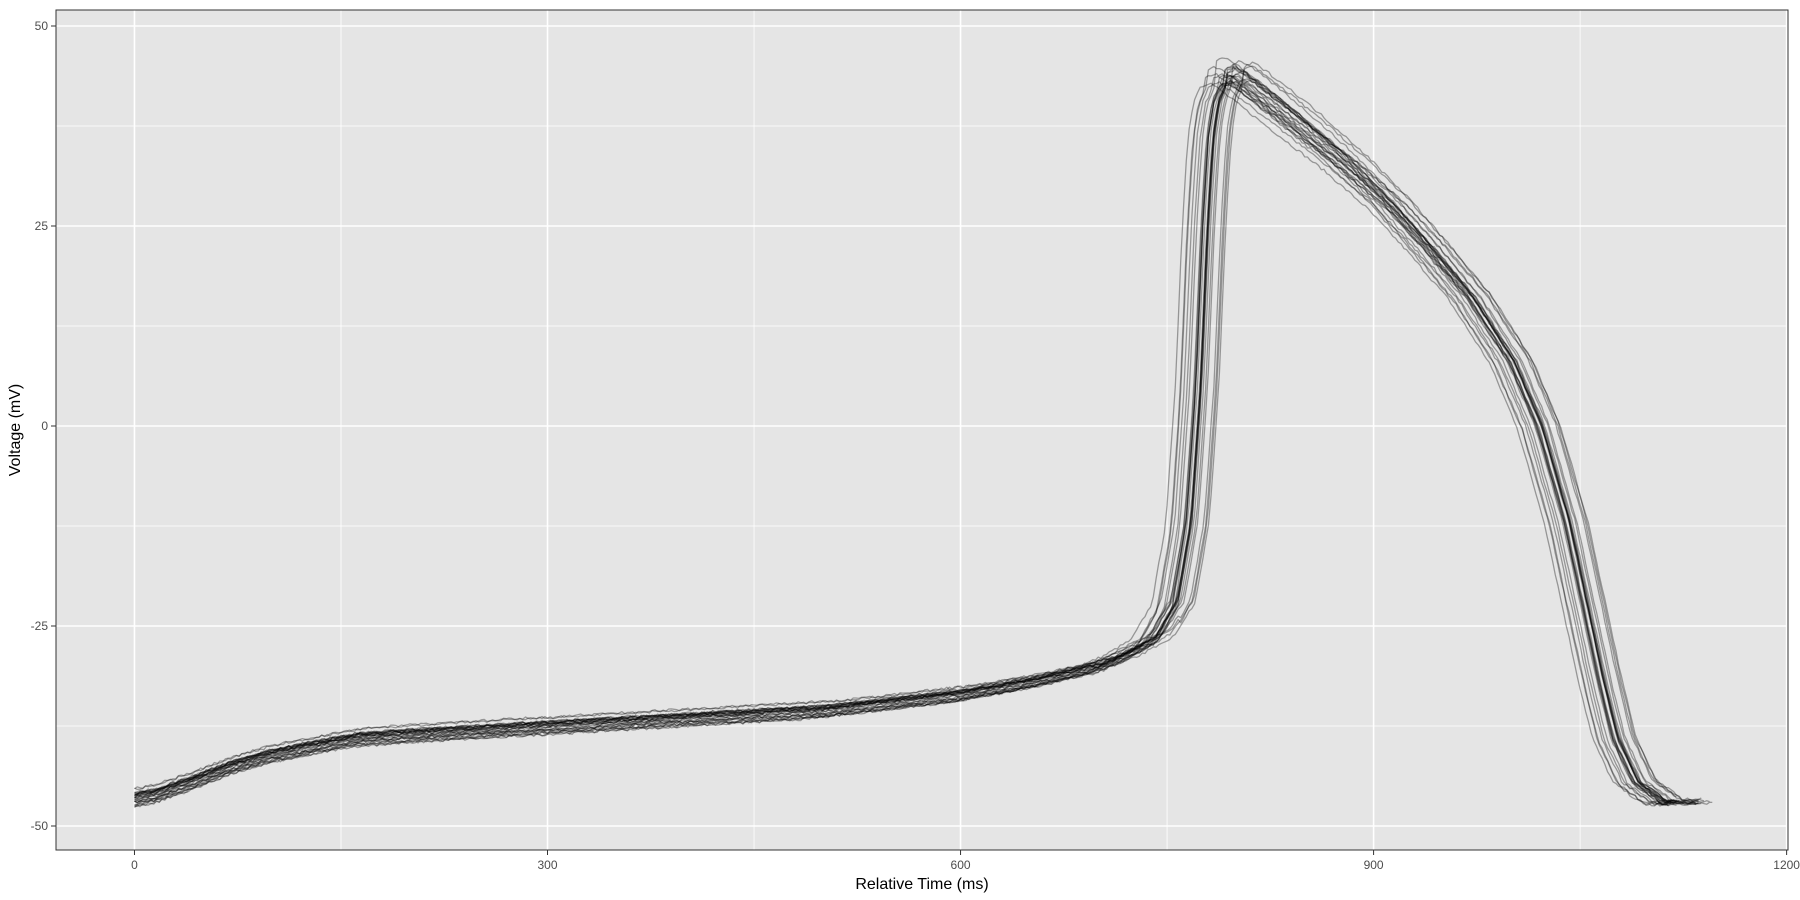  I want to click on x-axis-title: Relative Time (ms), so click(921, 884).